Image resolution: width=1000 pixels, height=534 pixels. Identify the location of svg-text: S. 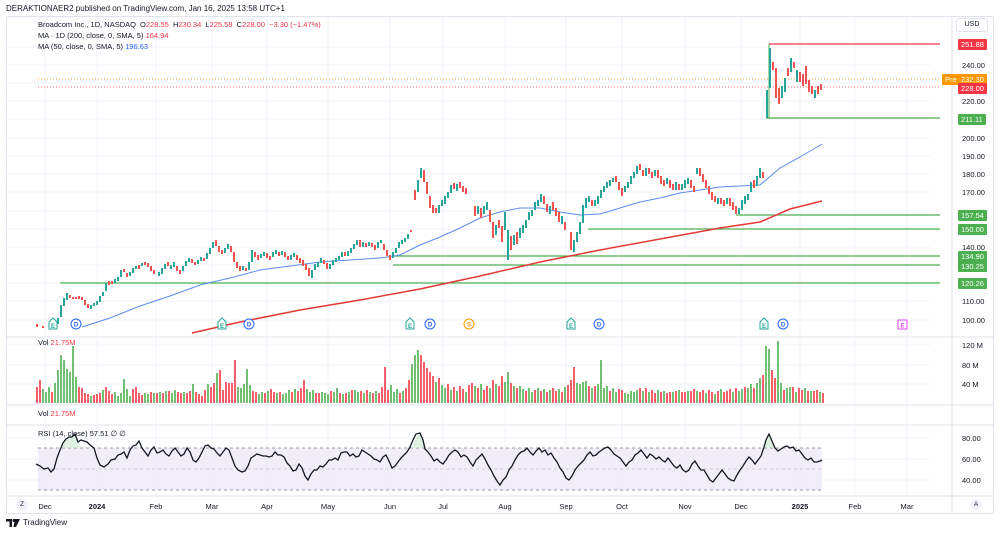
(469, 326).